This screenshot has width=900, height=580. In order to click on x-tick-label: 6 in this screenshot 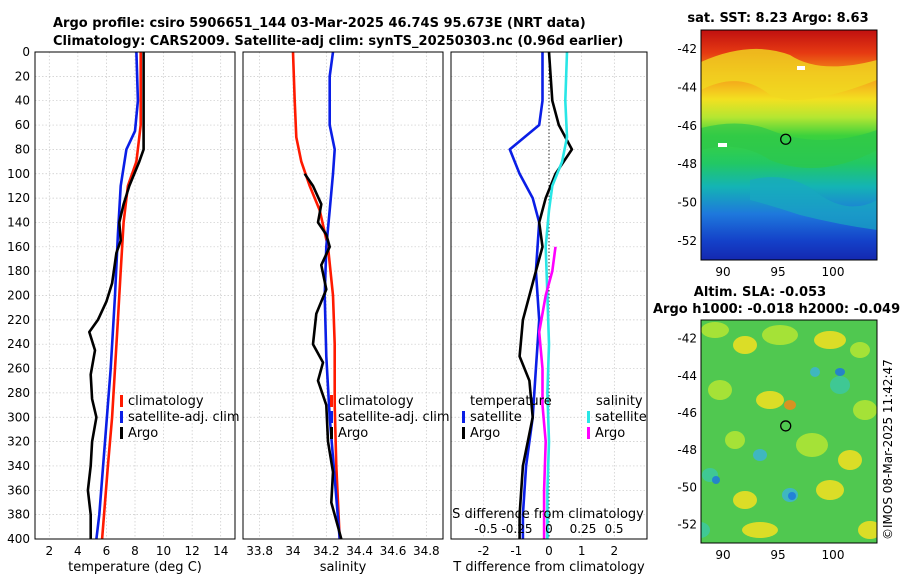, I will do `click(107, 551)`.